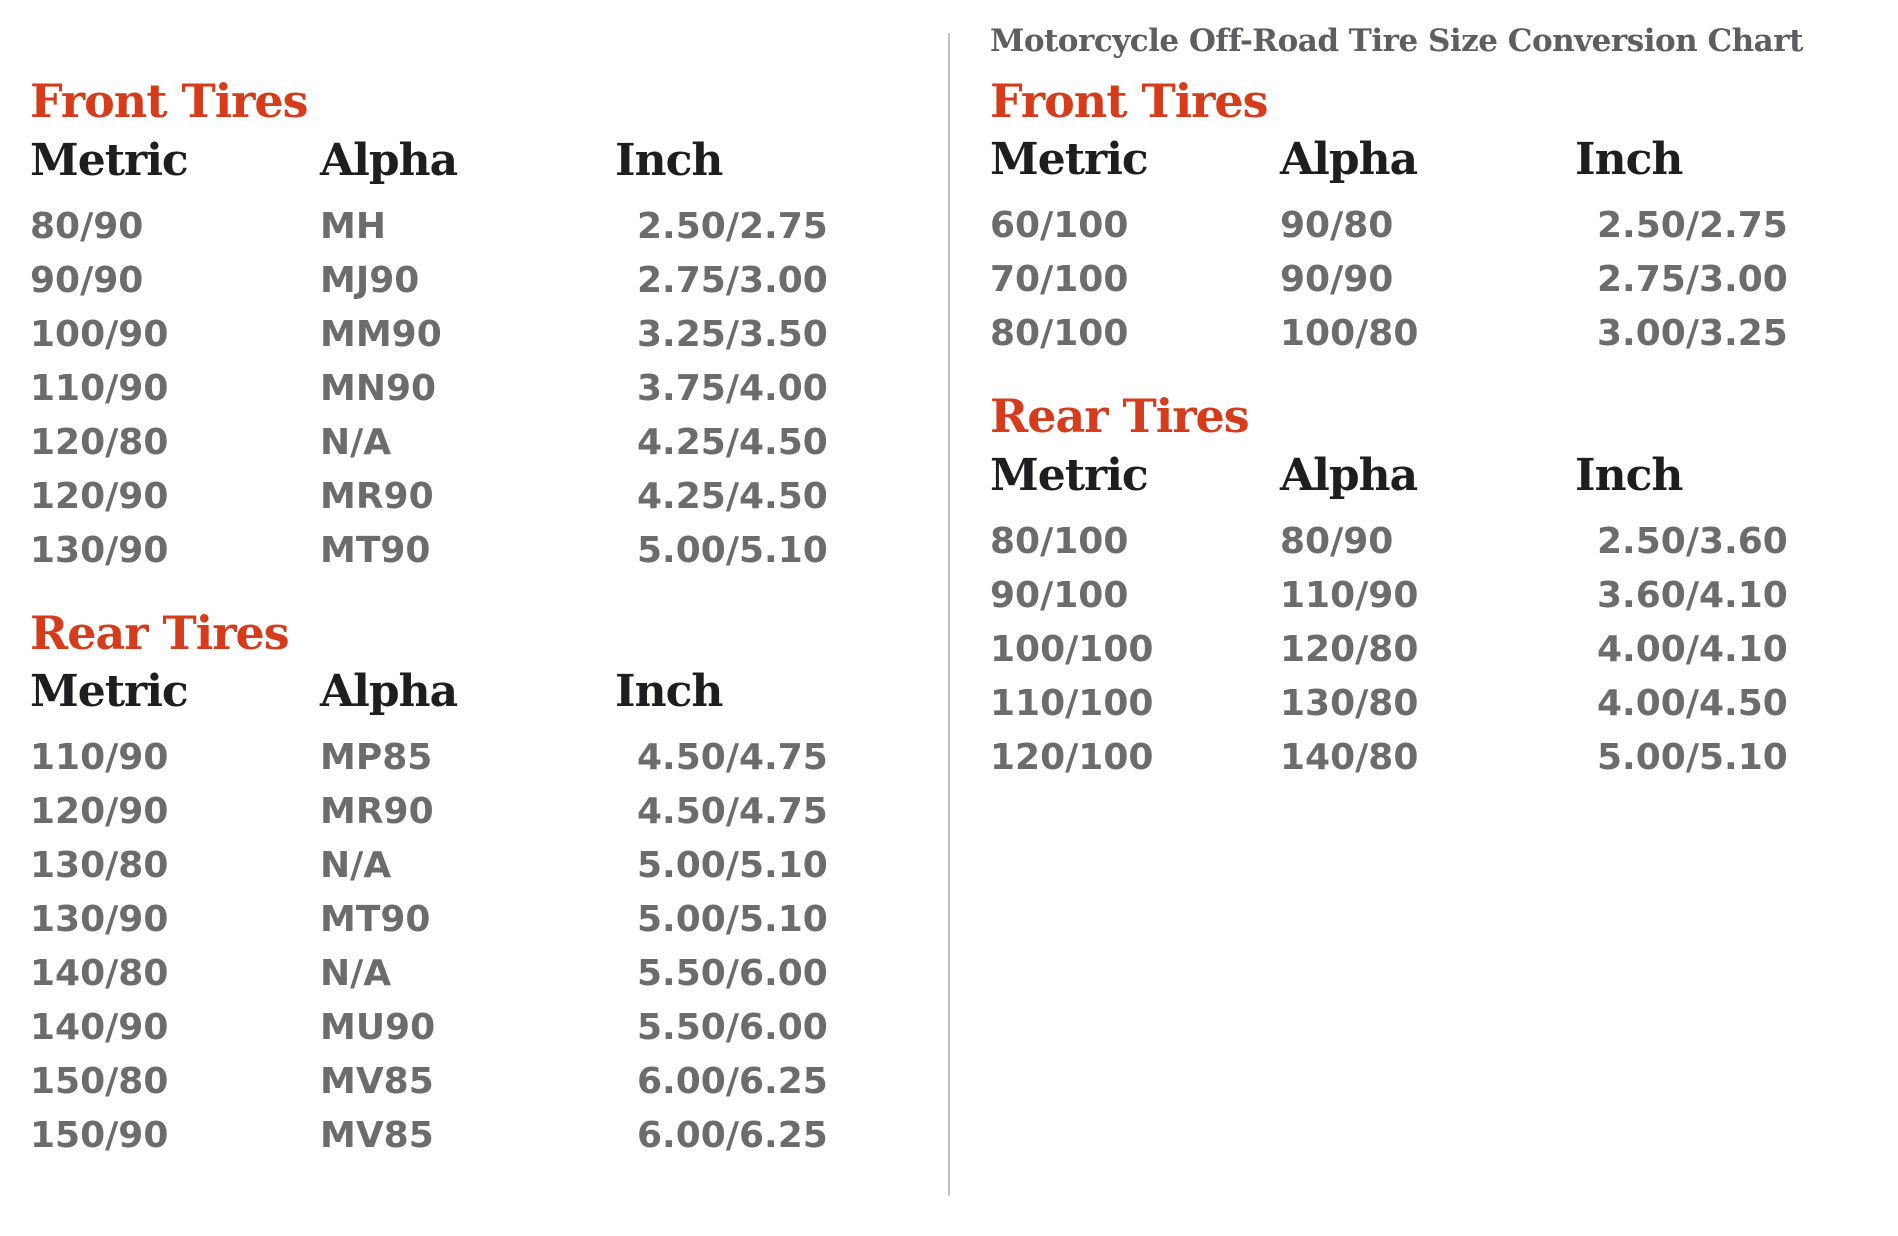  Describe the element at coordinates (370, 280) in the screenshot. I see `alpha-cell: MJ90` at that location.